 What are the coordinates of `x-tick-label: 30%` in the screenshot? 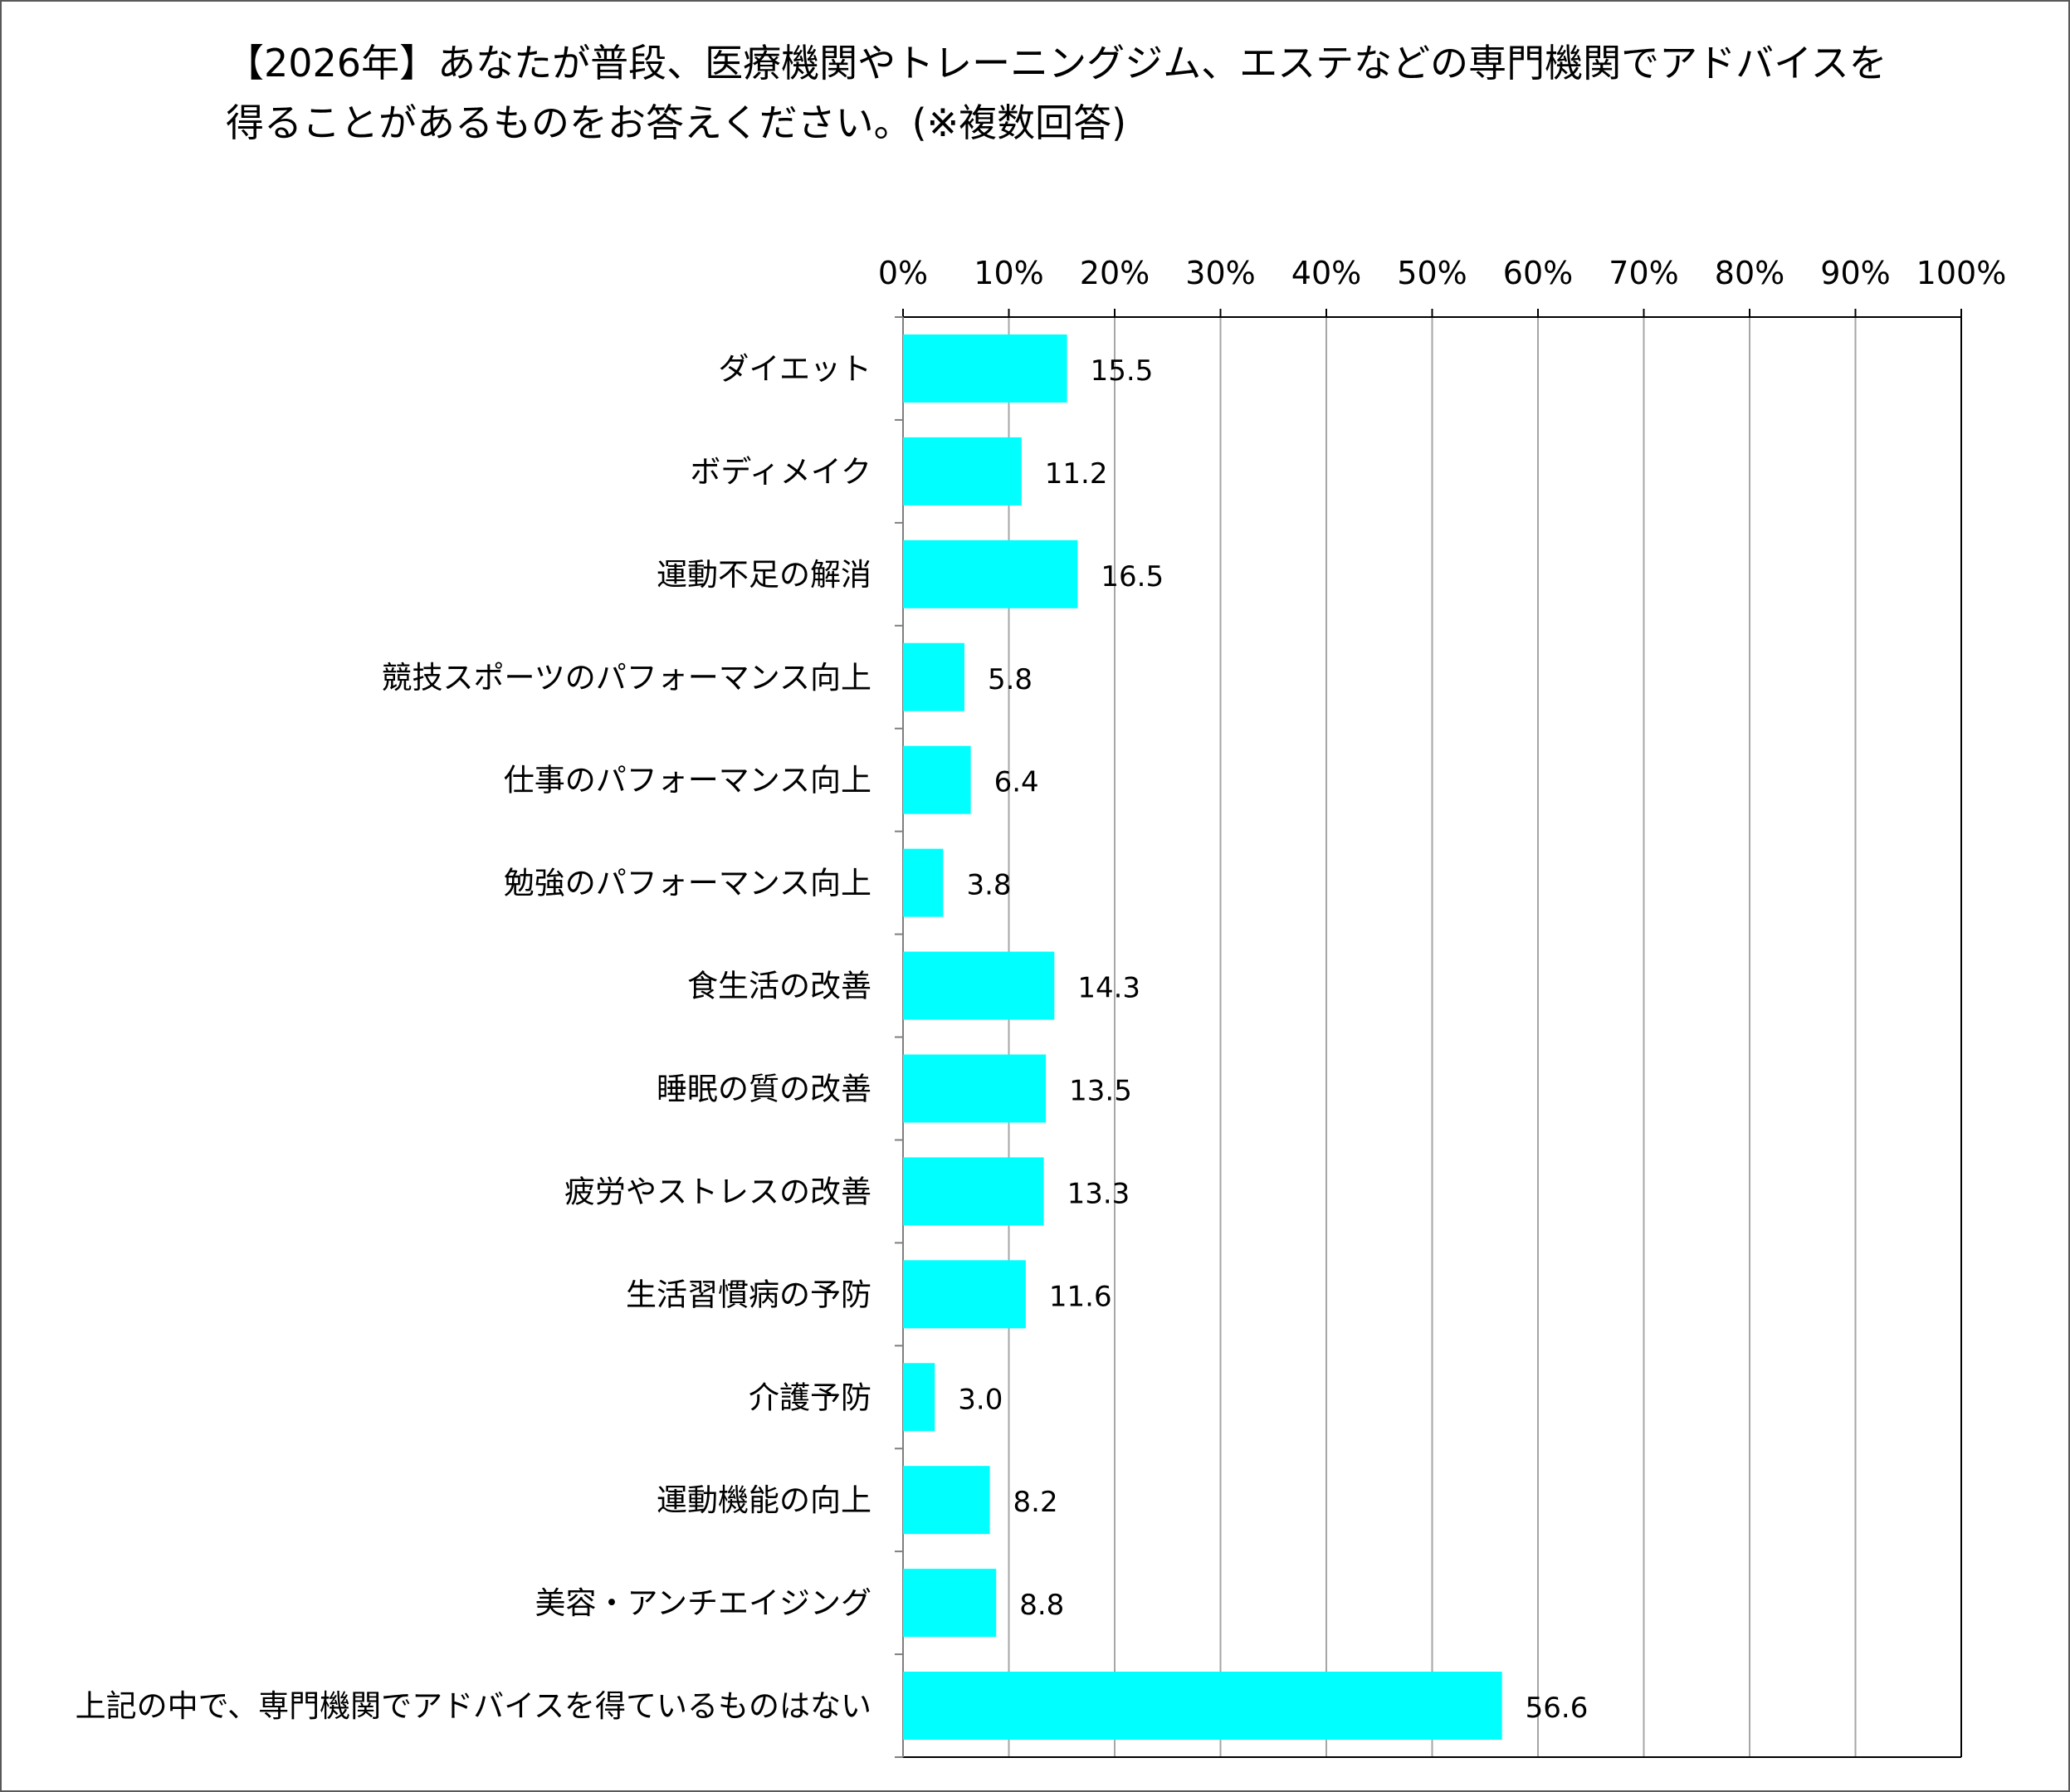 It's located at (1220, 273).